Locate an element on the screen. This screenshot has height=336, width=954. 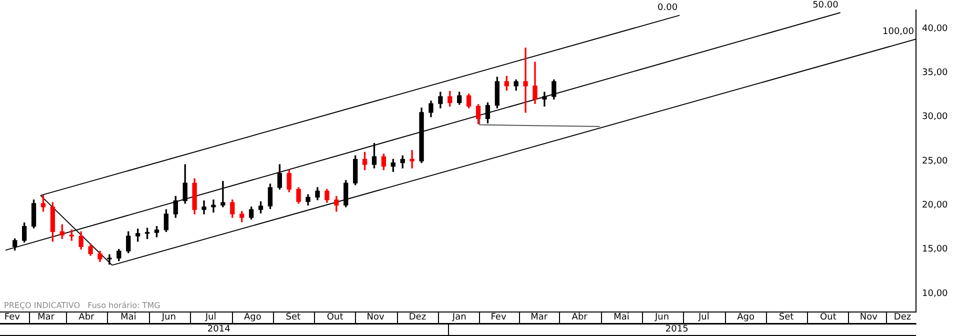
x2-tick-label: 2014 is located at coordinates (219, 329).